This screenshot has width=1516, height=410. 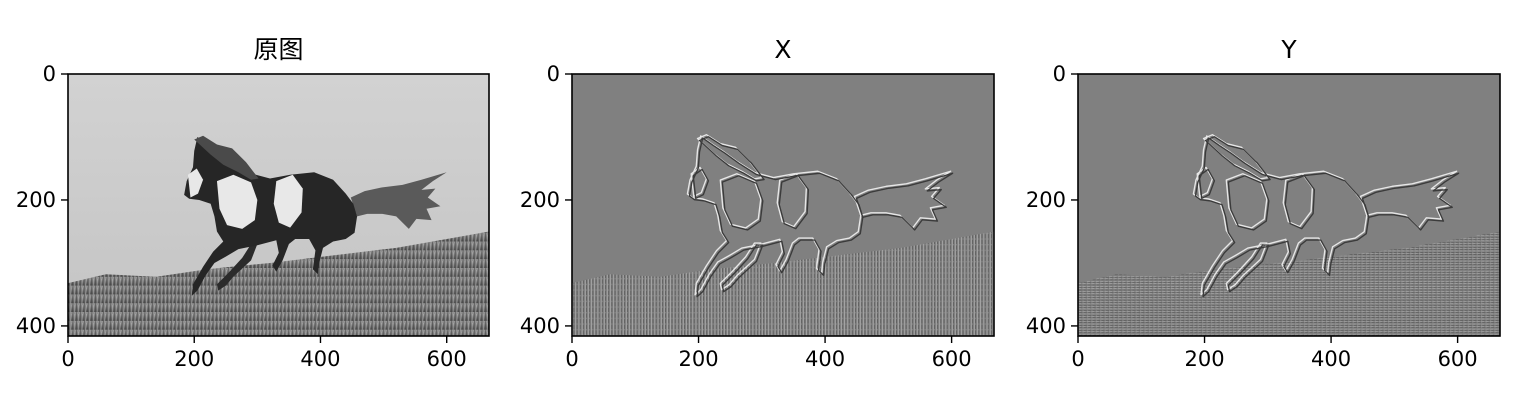 What do you see at coordinates (237, 267) in the screenshot?
I see `horse-leg` at bounding box center [237, 267].